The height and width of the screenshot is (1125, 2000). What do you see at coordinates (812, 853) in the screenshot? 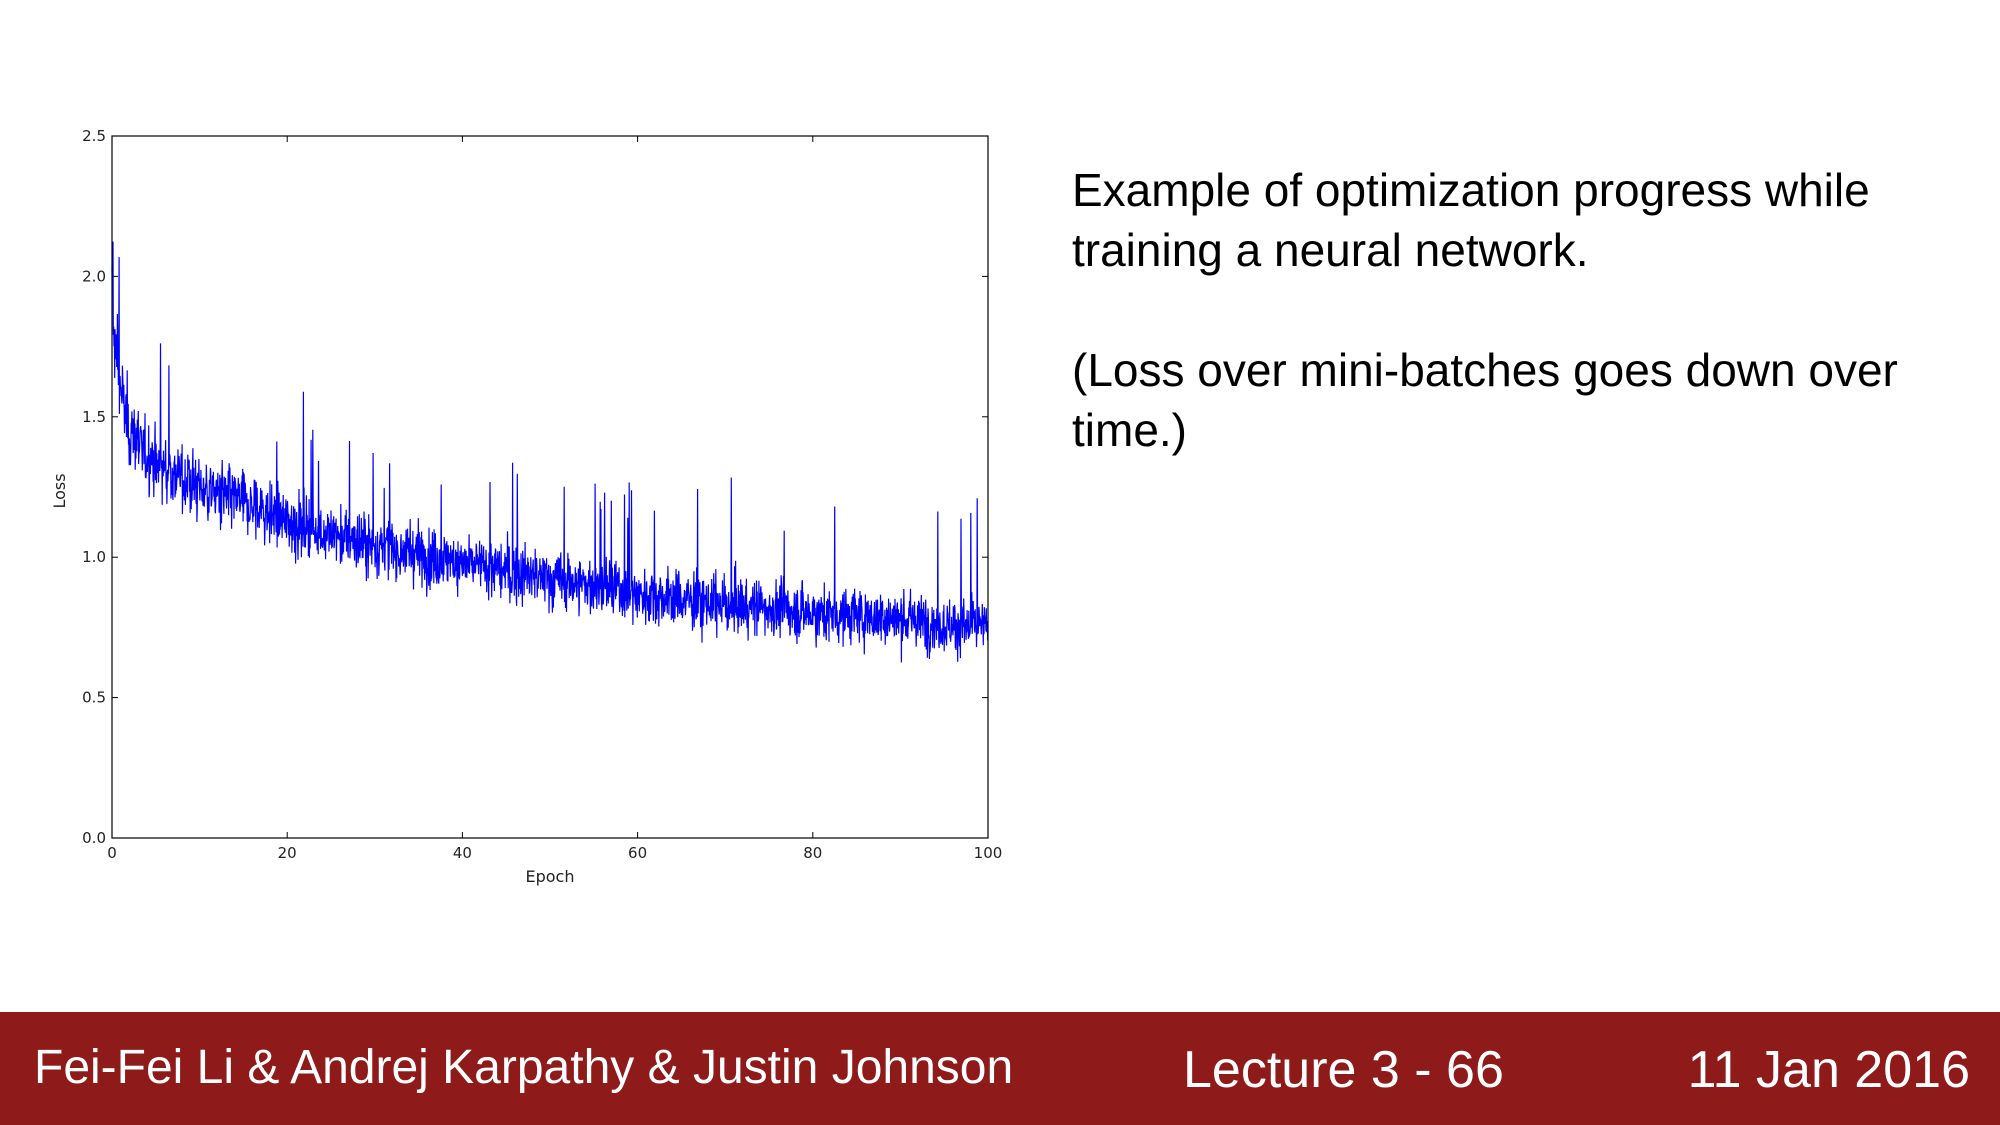
I see `x-tick-label: 80` at bounding box center [812, 853].